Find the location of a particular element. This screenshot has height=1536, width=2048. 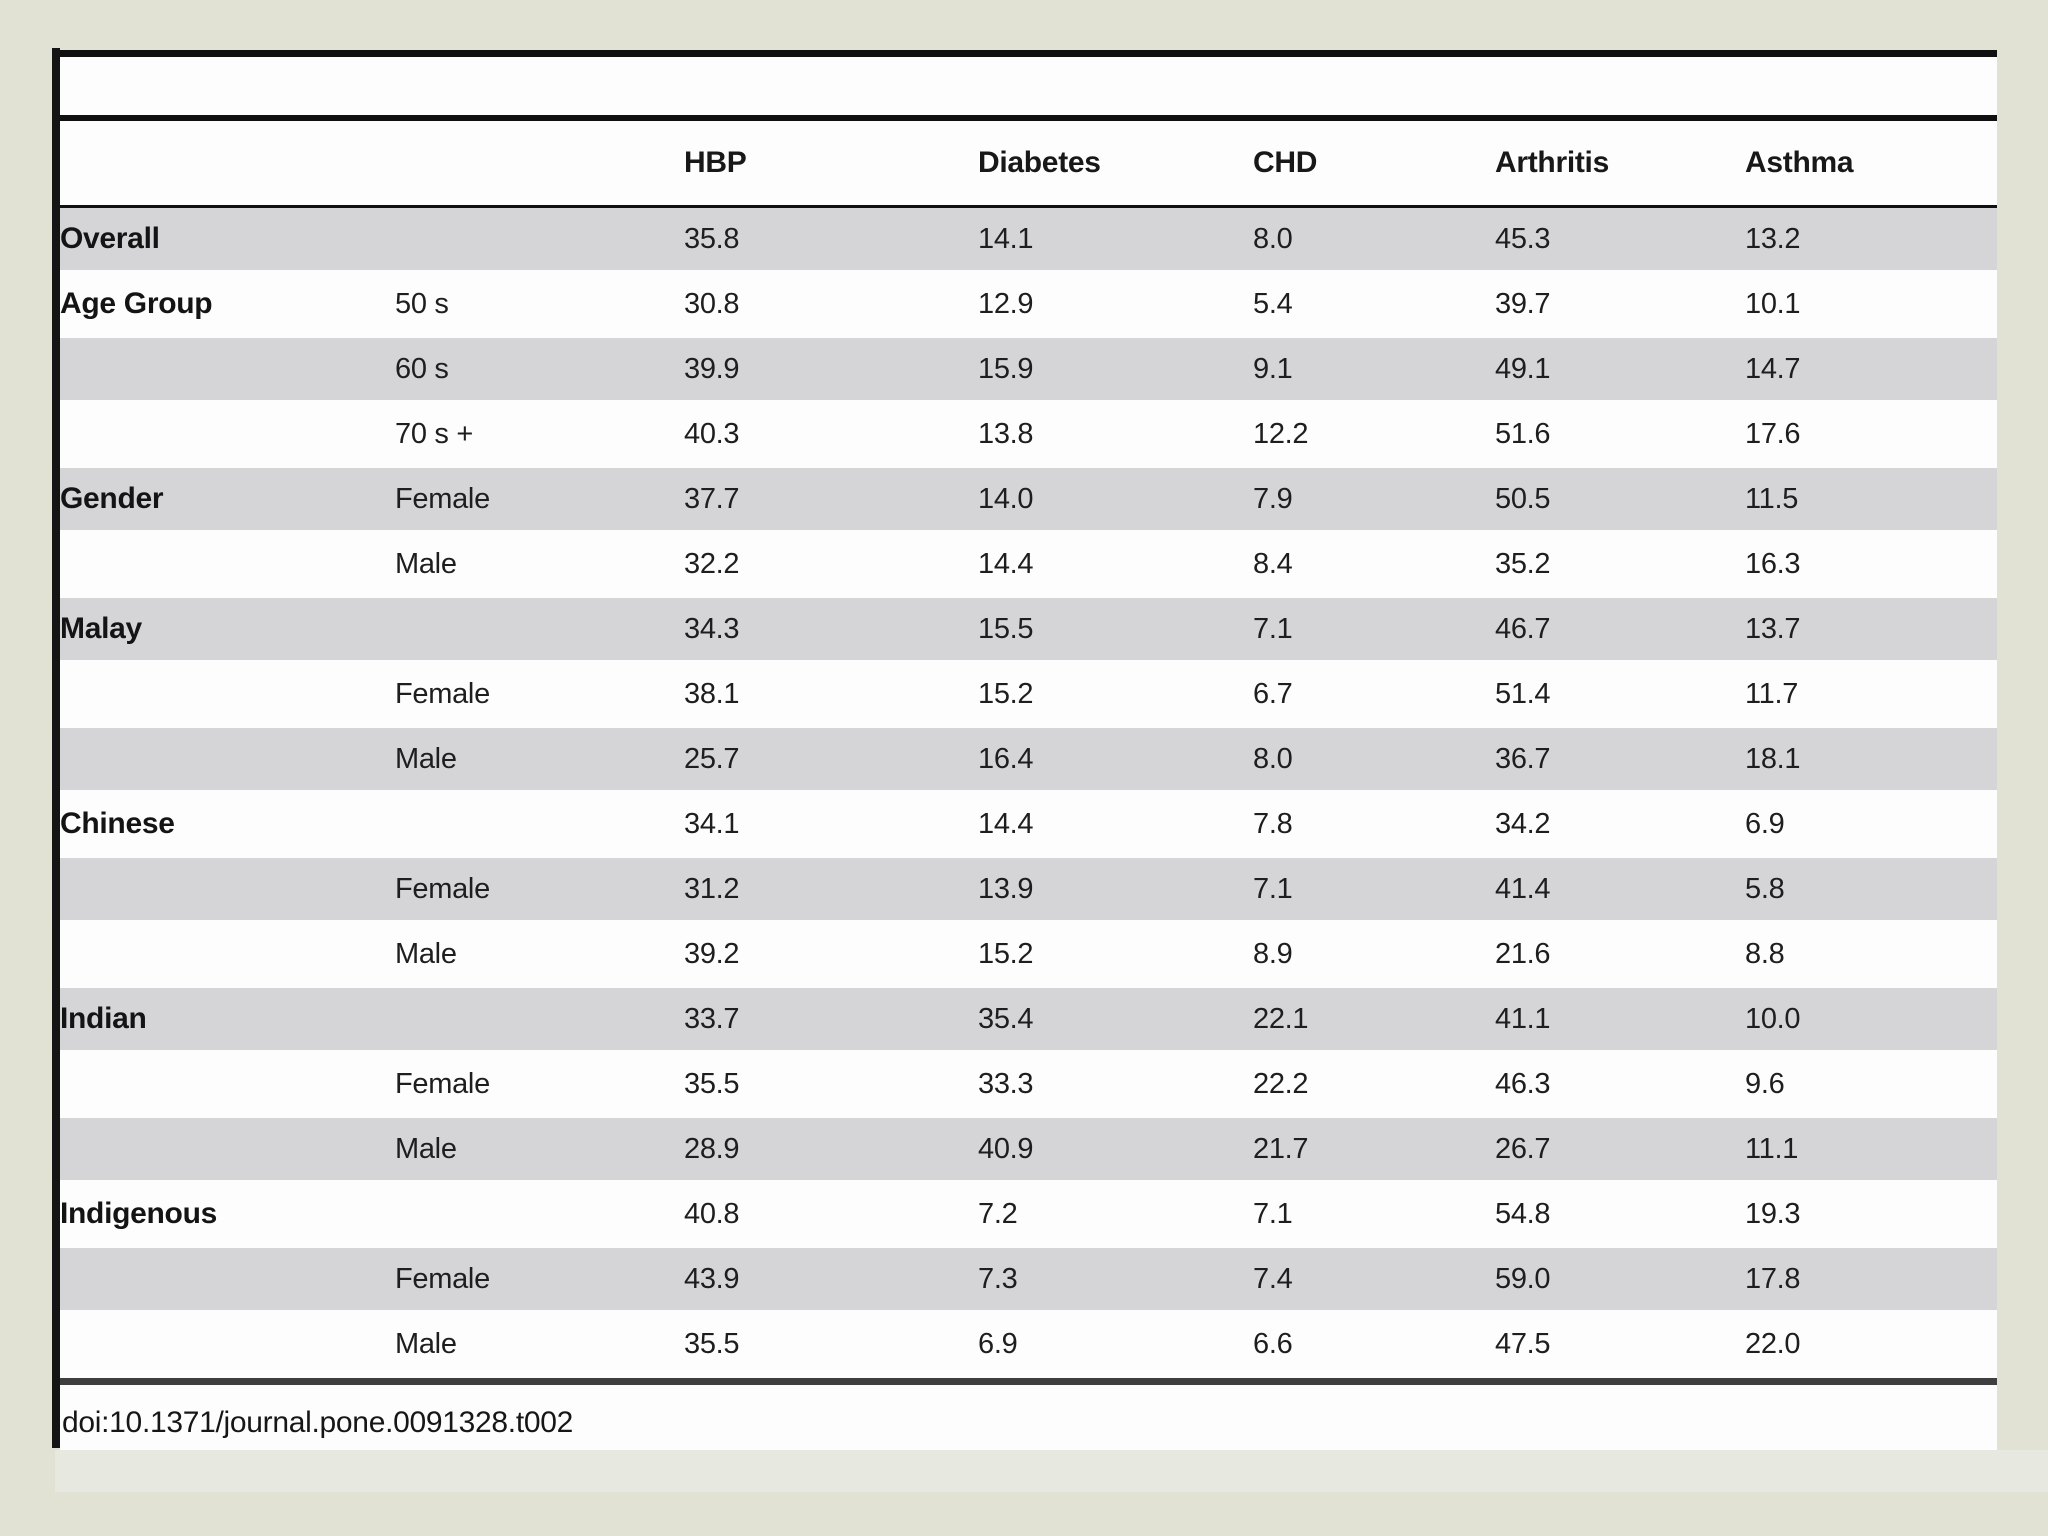

bottom-shadow-strip is located at coordinates (1051, 1471).